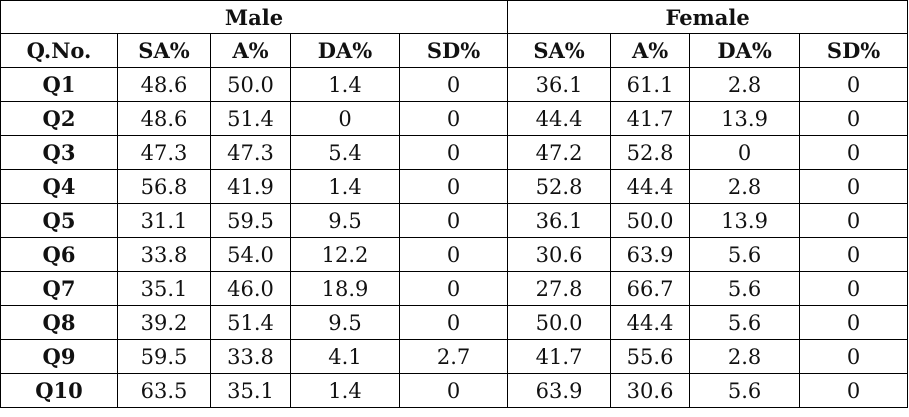 The width and height of the screenshot is (909, 417). What do you see at coordinates (59, 152) in the screenshot?
I see `cell-question-number: Q3` at bounding box center [59, 152].